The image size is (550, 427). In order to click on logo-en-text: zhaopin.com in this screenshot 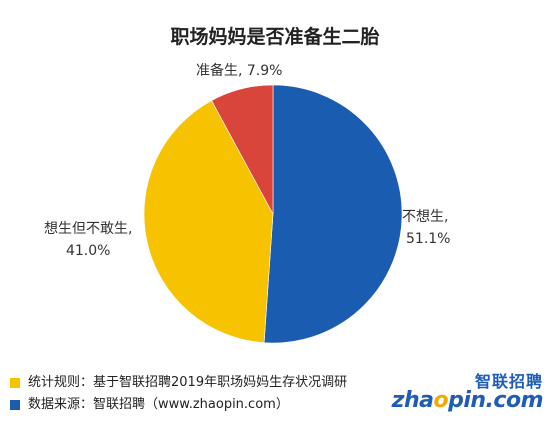, I will do `click(467, 400)`.